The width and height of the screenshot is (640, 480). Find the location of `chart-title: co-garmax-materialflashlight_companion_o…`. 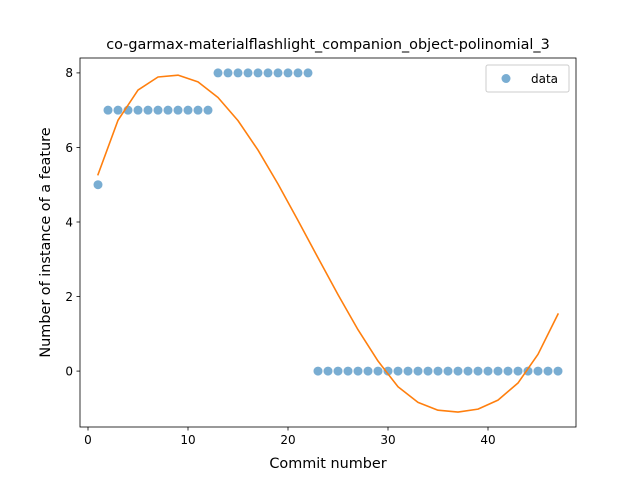

chart-title: co-garmax-materialflashlight_companion_o… is located at coordinates (328, 45).